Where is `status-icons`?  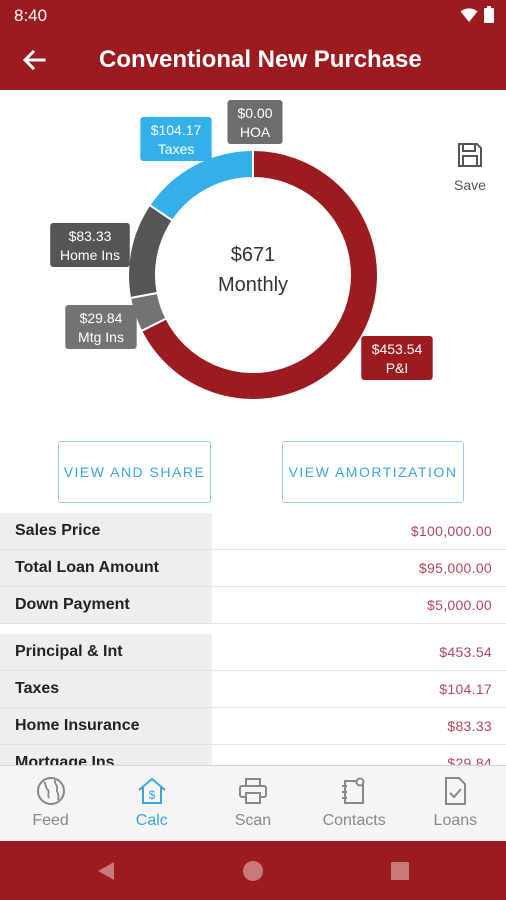
status-icons is located at coordinates (477, 14).